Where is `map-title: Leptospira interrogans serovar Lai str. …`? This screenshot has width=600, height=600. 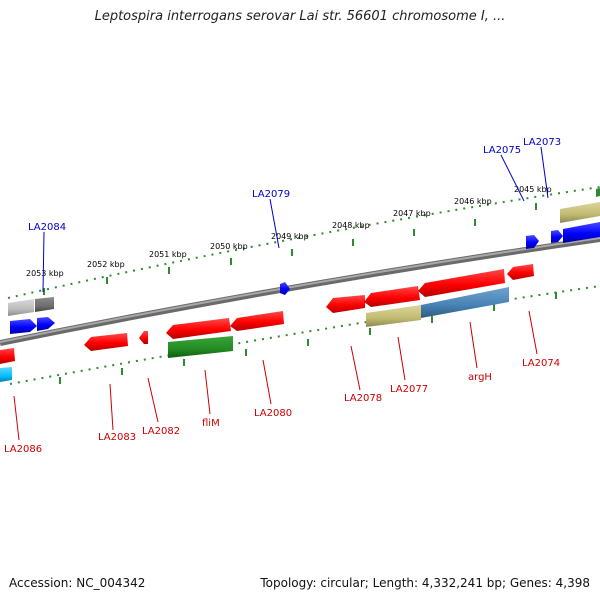 map-title: Leptospira interrogans serovar Lai str. … is located at coordinates (300, 16).